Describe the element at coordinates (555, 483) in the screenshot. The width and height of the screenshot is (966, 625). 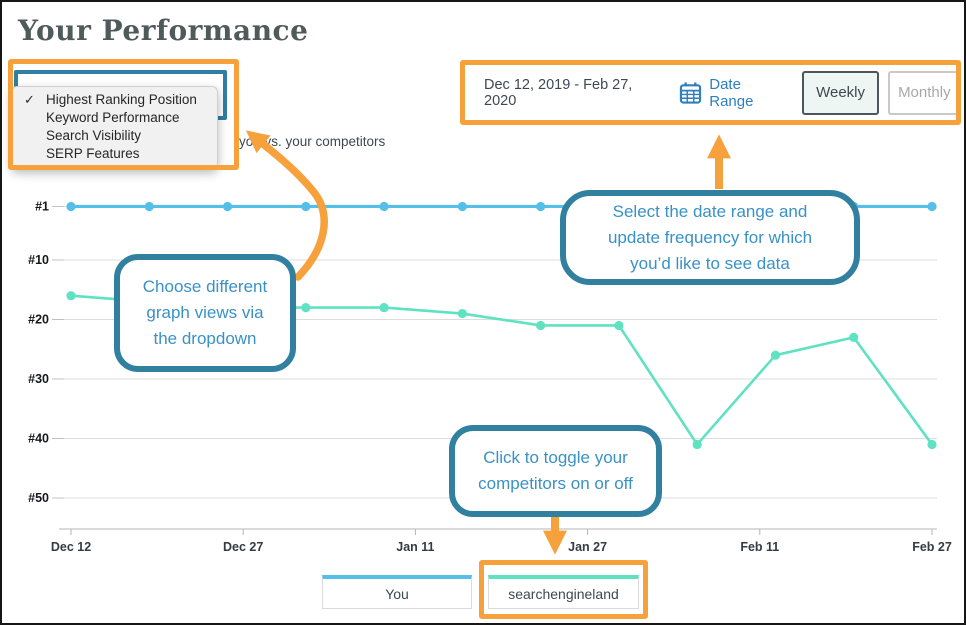
I see `callout-line: competitors on or off` at that location.